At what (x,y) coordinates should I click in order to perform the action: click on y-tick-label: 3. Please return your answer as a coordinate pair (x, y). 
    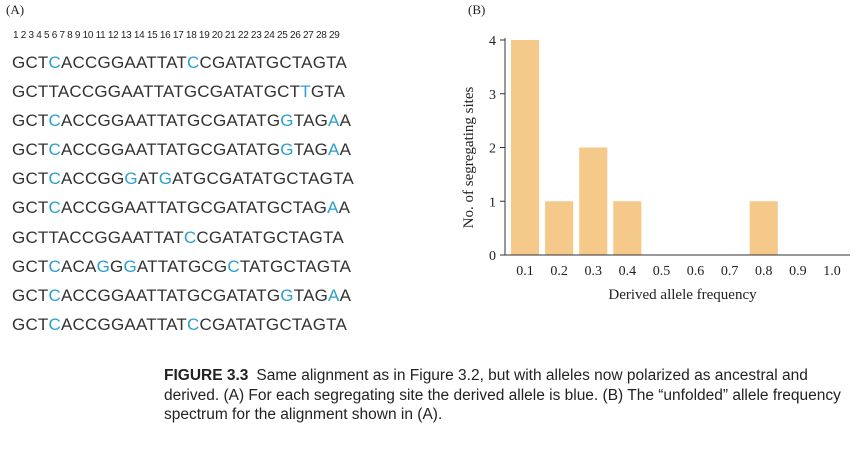
    Looking at the image, I should click on (492, 95).